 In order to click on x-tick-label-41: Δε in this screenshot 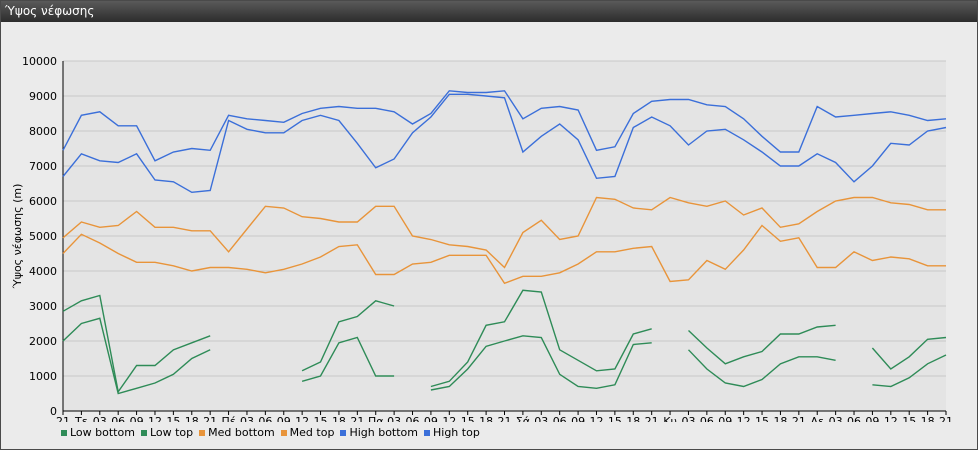, I will do `click(817, 418)`.